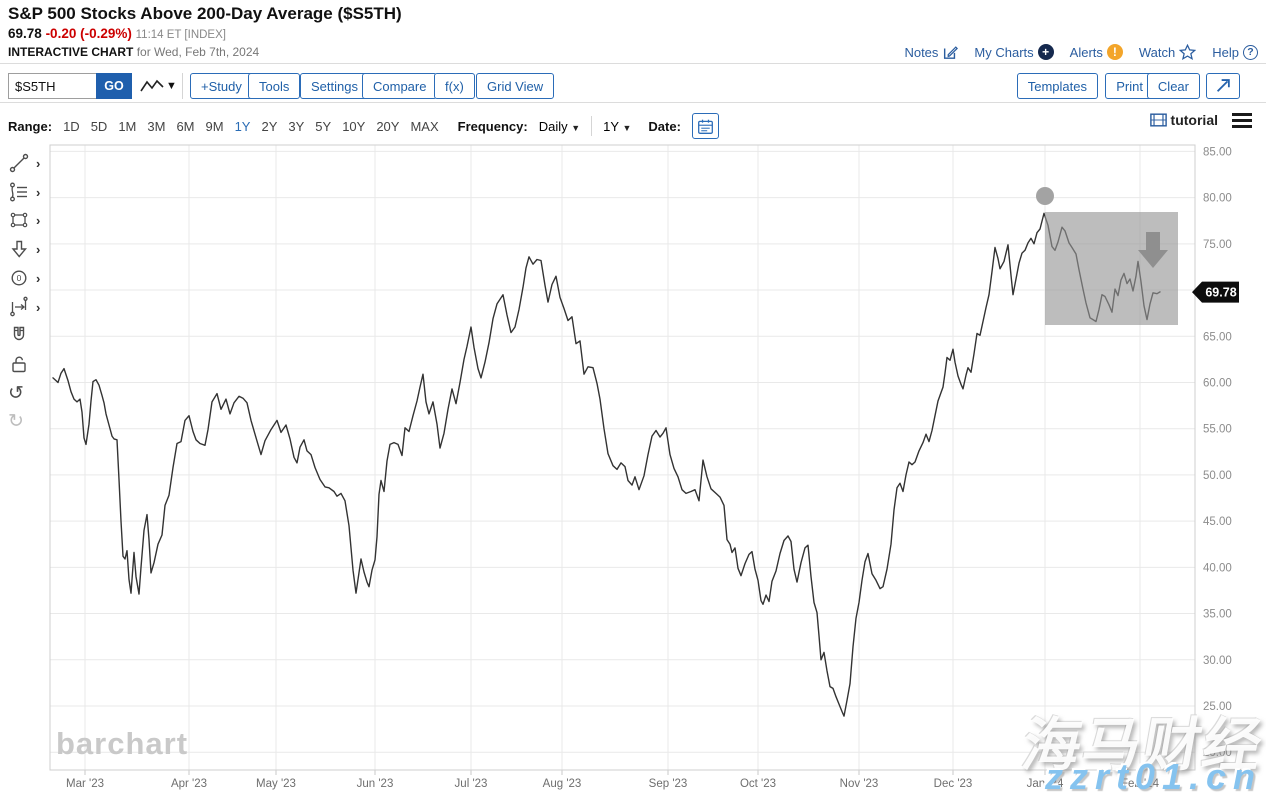 The image size is (1266, 805). Describe the element at coordinates (1217, 152) in the screenshot. I see `y-axis-label: 85.00` at that location.